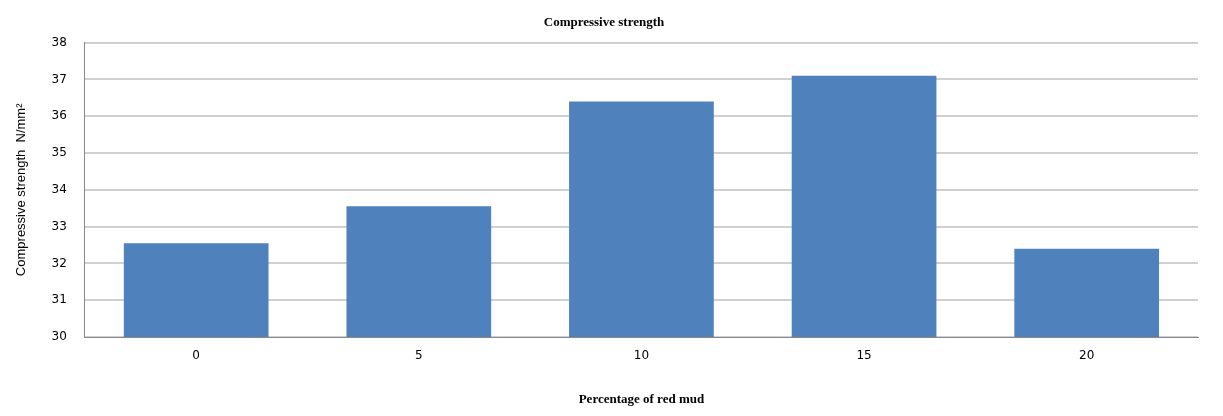  I want to click on x-tick-label: 20, so click(1087, 355).